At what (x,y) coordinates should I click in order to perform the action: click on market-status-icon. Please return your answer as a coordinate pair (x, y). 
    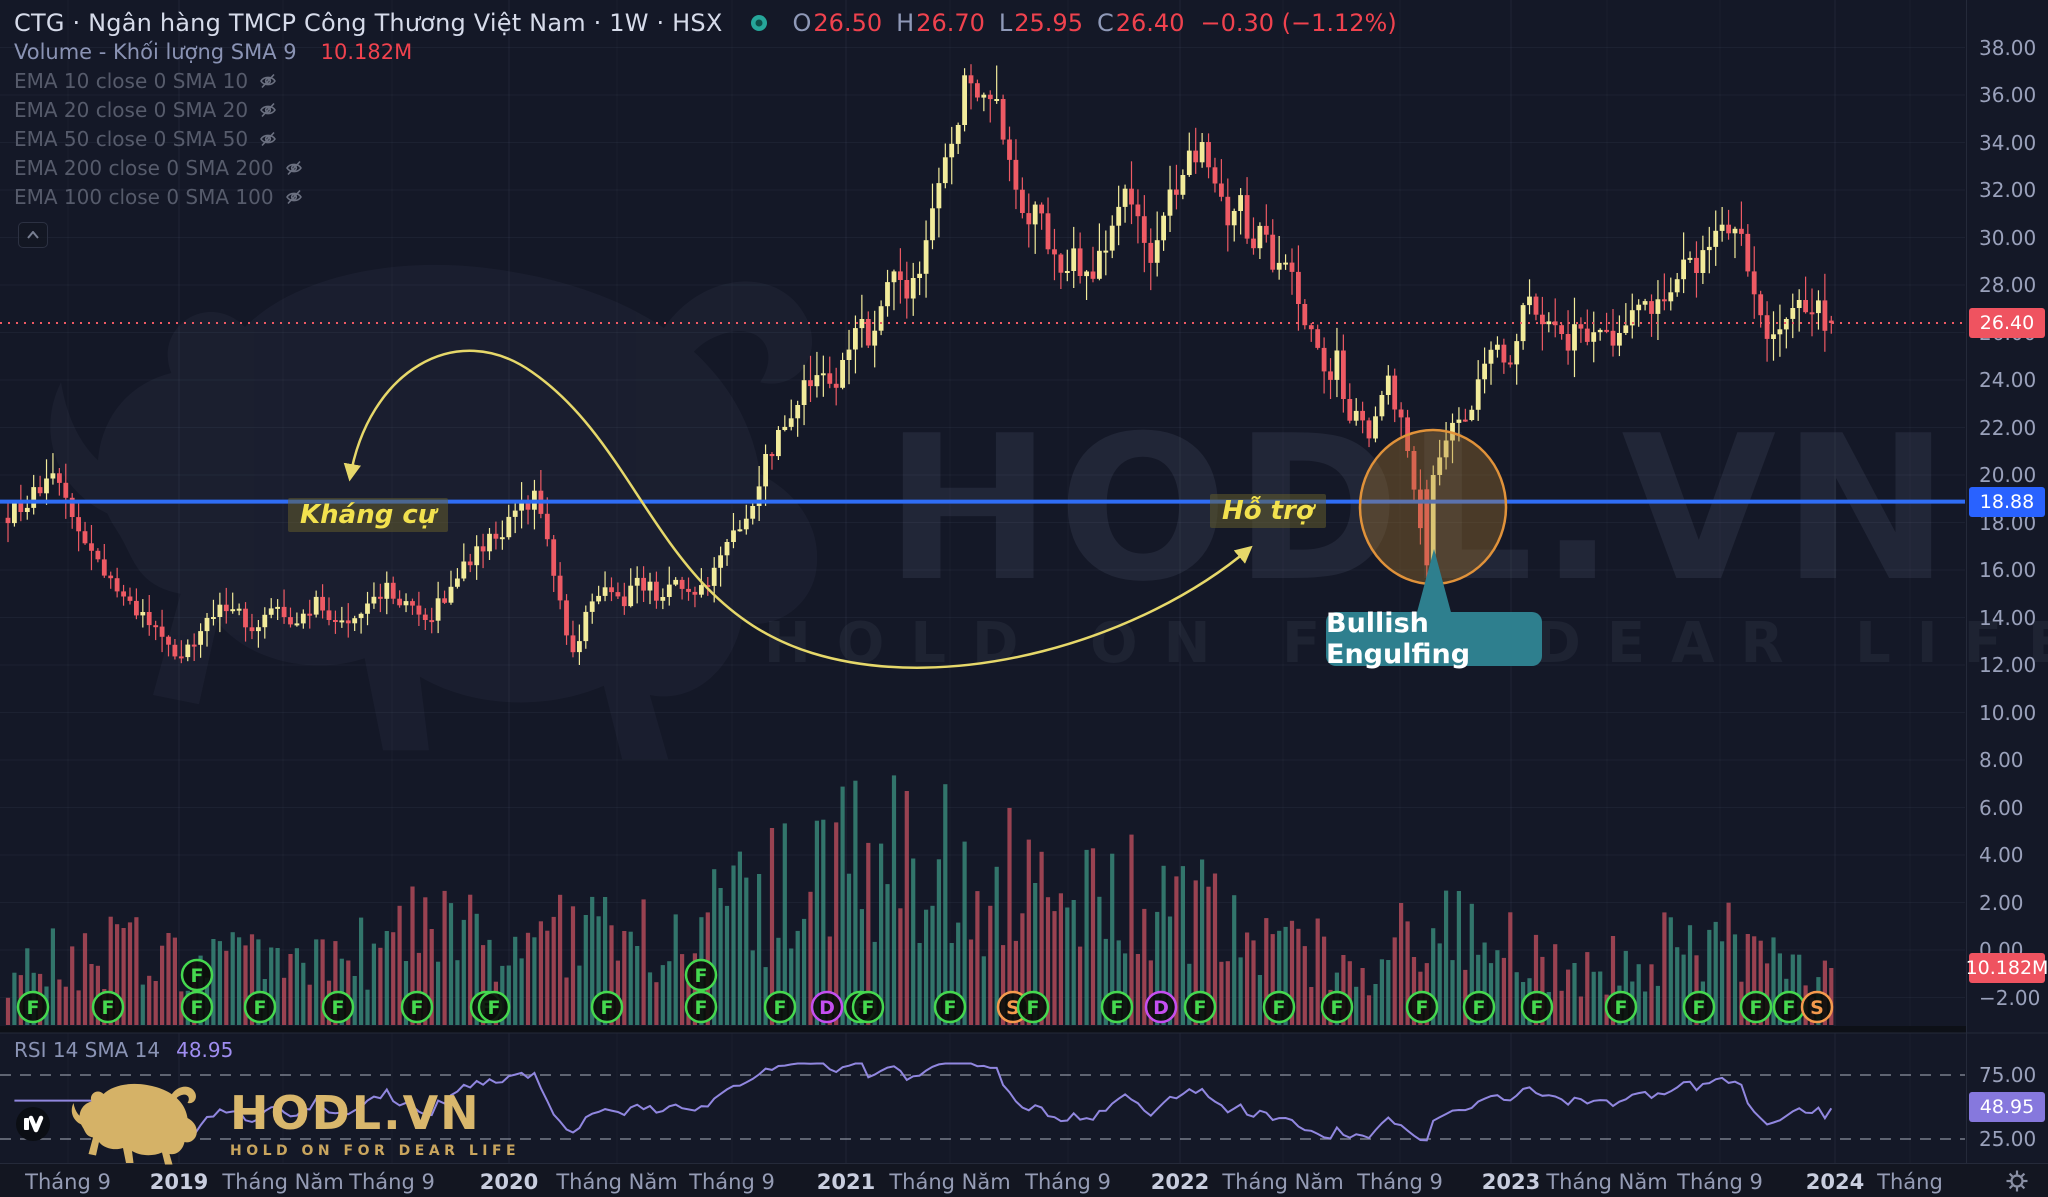
    Looking at the image, I should click on (759, 23).